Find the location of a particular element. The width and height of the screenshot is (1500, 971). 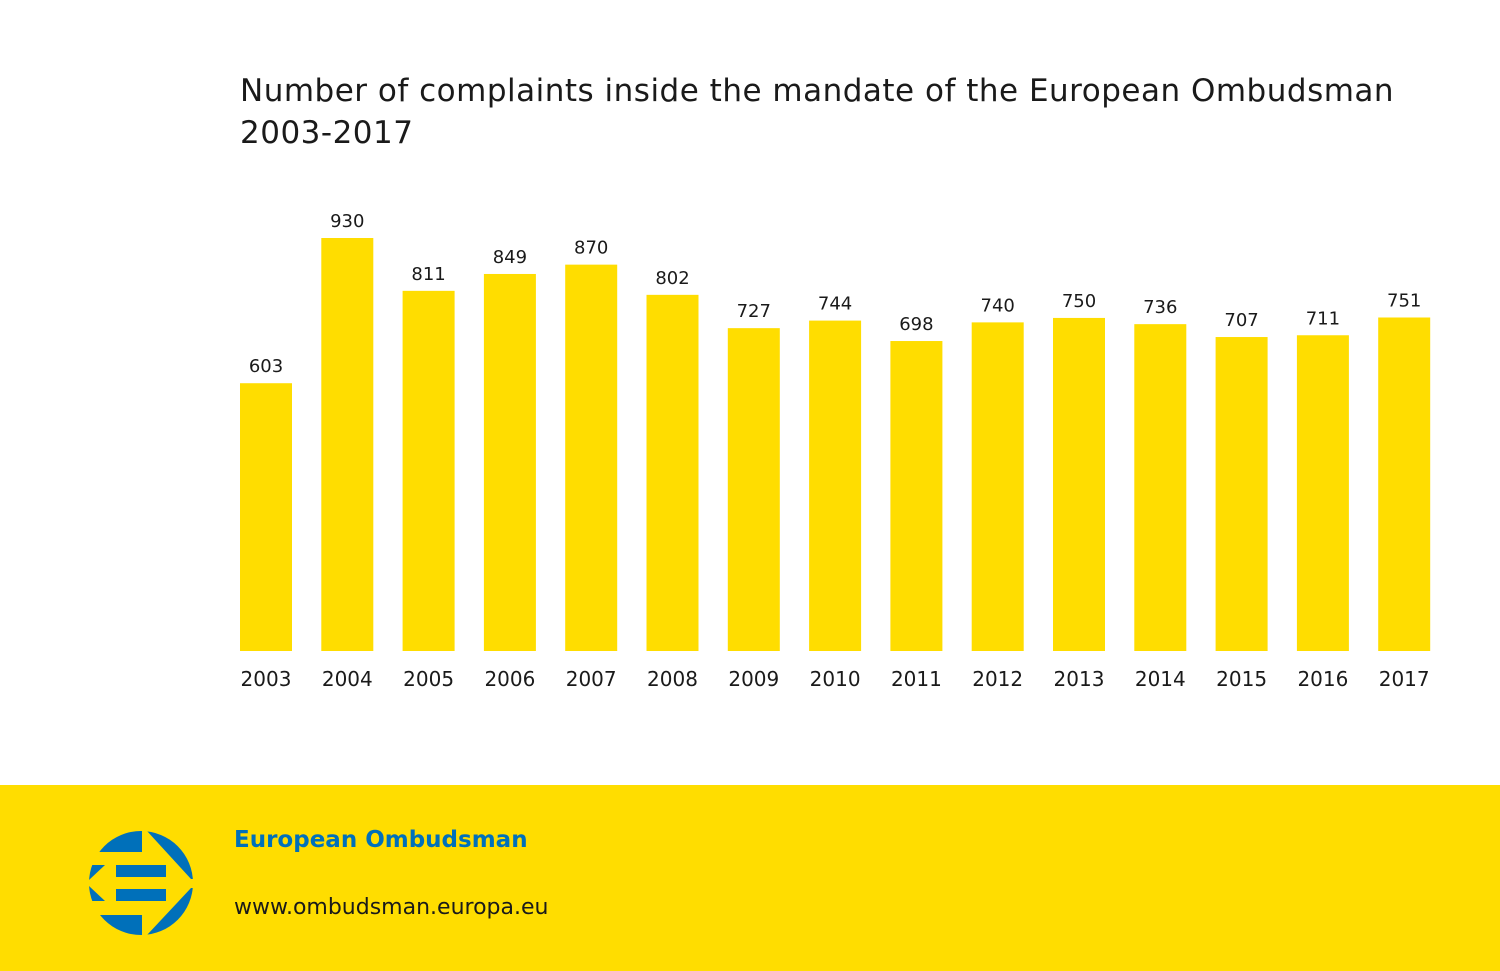

data-label: 707 is located at coordinates (1241, 320).